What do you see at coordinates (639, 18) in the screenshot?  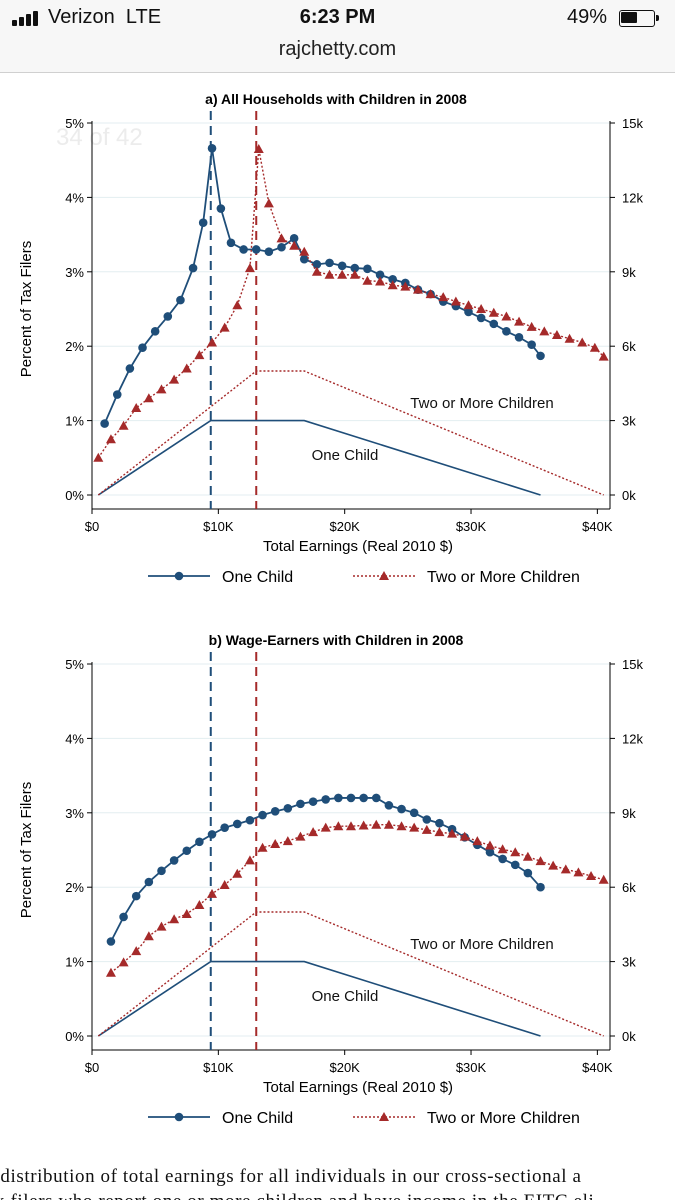 I see `battery-icon` at bounding box center [639, 18].